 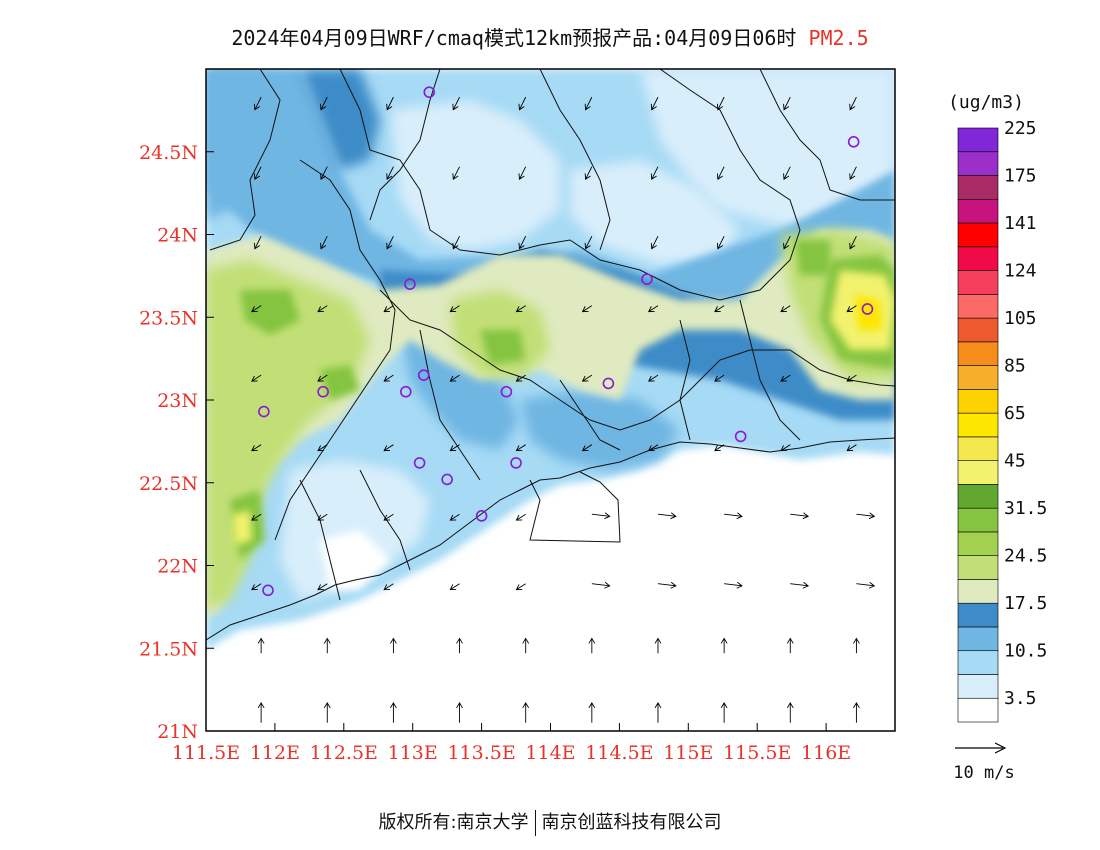 I want to click on legend-label: 65, so click(x=1015, y=413).